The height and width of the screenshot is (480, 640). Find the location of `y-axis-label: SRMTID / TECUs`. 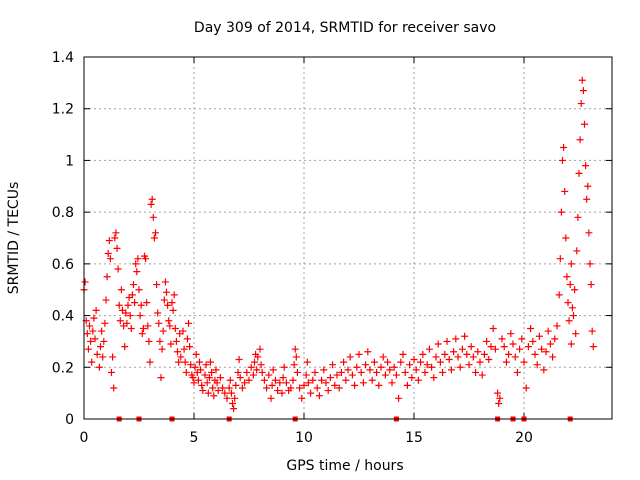

y-axis-label: SRMTID / TECUs is located at coordinates (14, 238).